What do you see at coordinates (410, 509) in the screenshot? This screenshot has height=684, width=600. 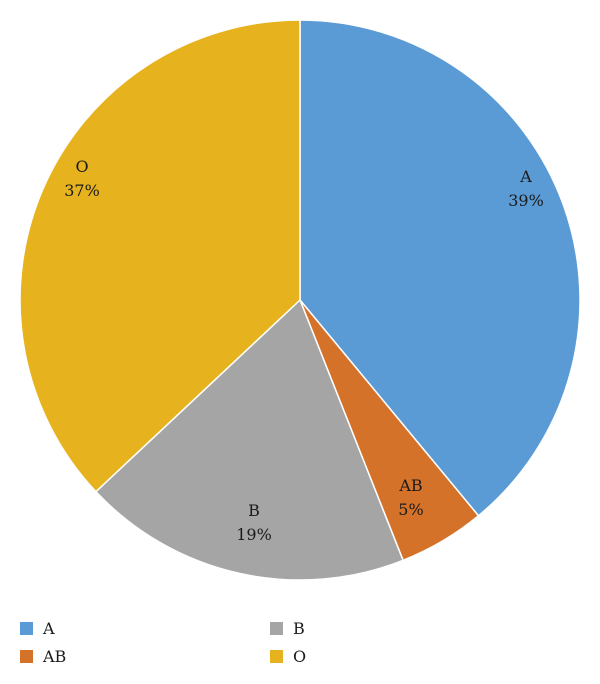 I see `slice-value-label: 5%` at bounding box center [410, 509].